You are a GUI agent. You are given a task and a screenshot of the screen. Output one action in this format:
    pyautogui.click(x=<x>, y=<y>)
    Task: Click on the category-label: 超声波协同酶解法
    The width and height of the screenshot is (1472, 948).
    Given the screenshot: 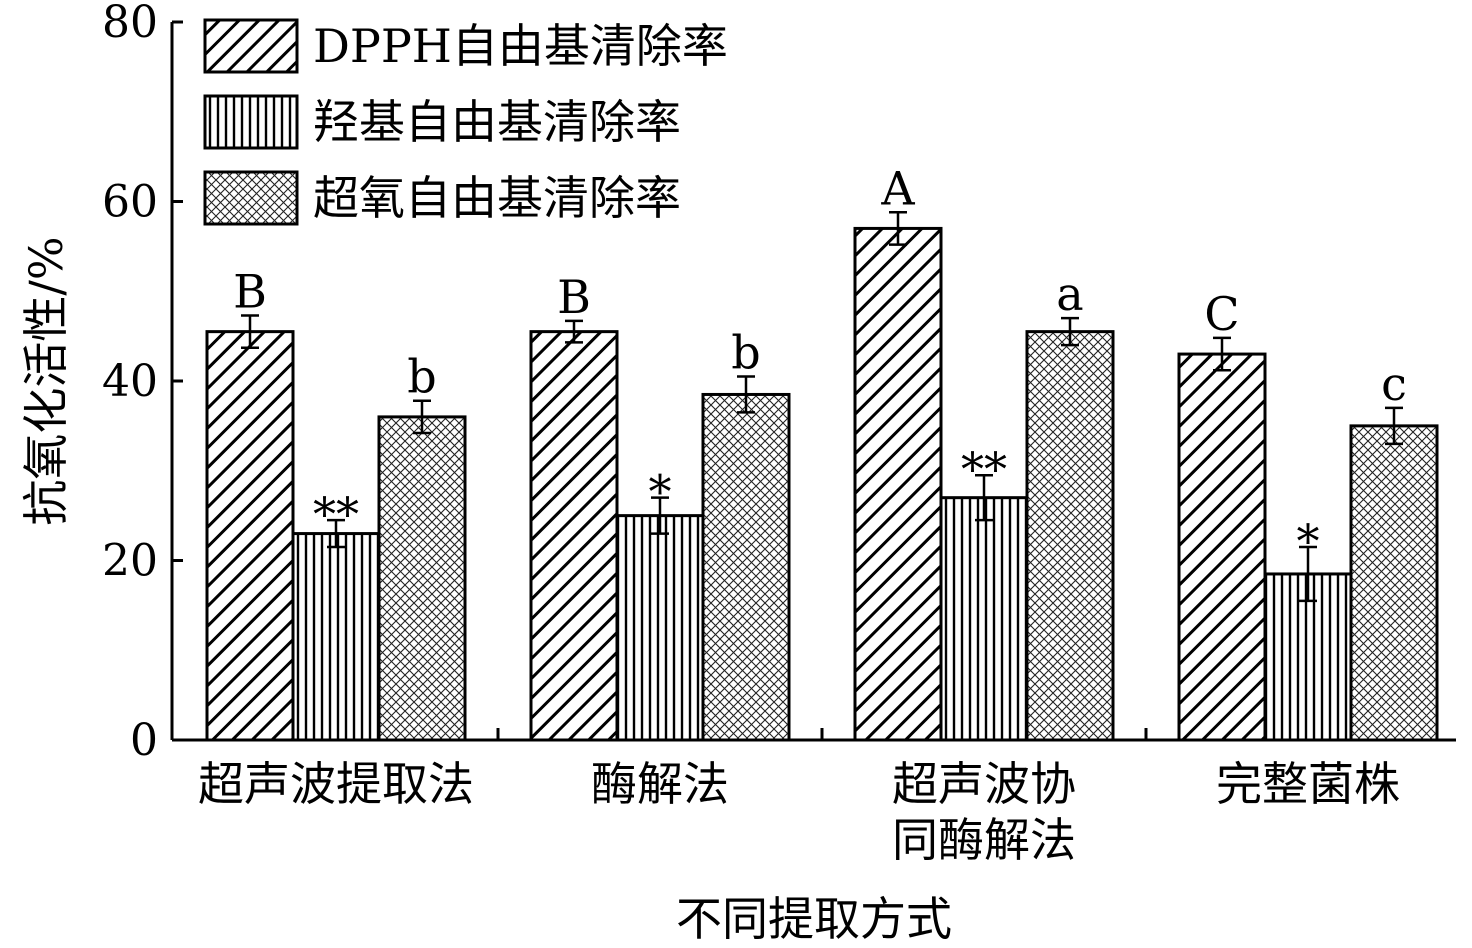 What is the action you would take?
    pyautogui.click(x=984, y=812)
    